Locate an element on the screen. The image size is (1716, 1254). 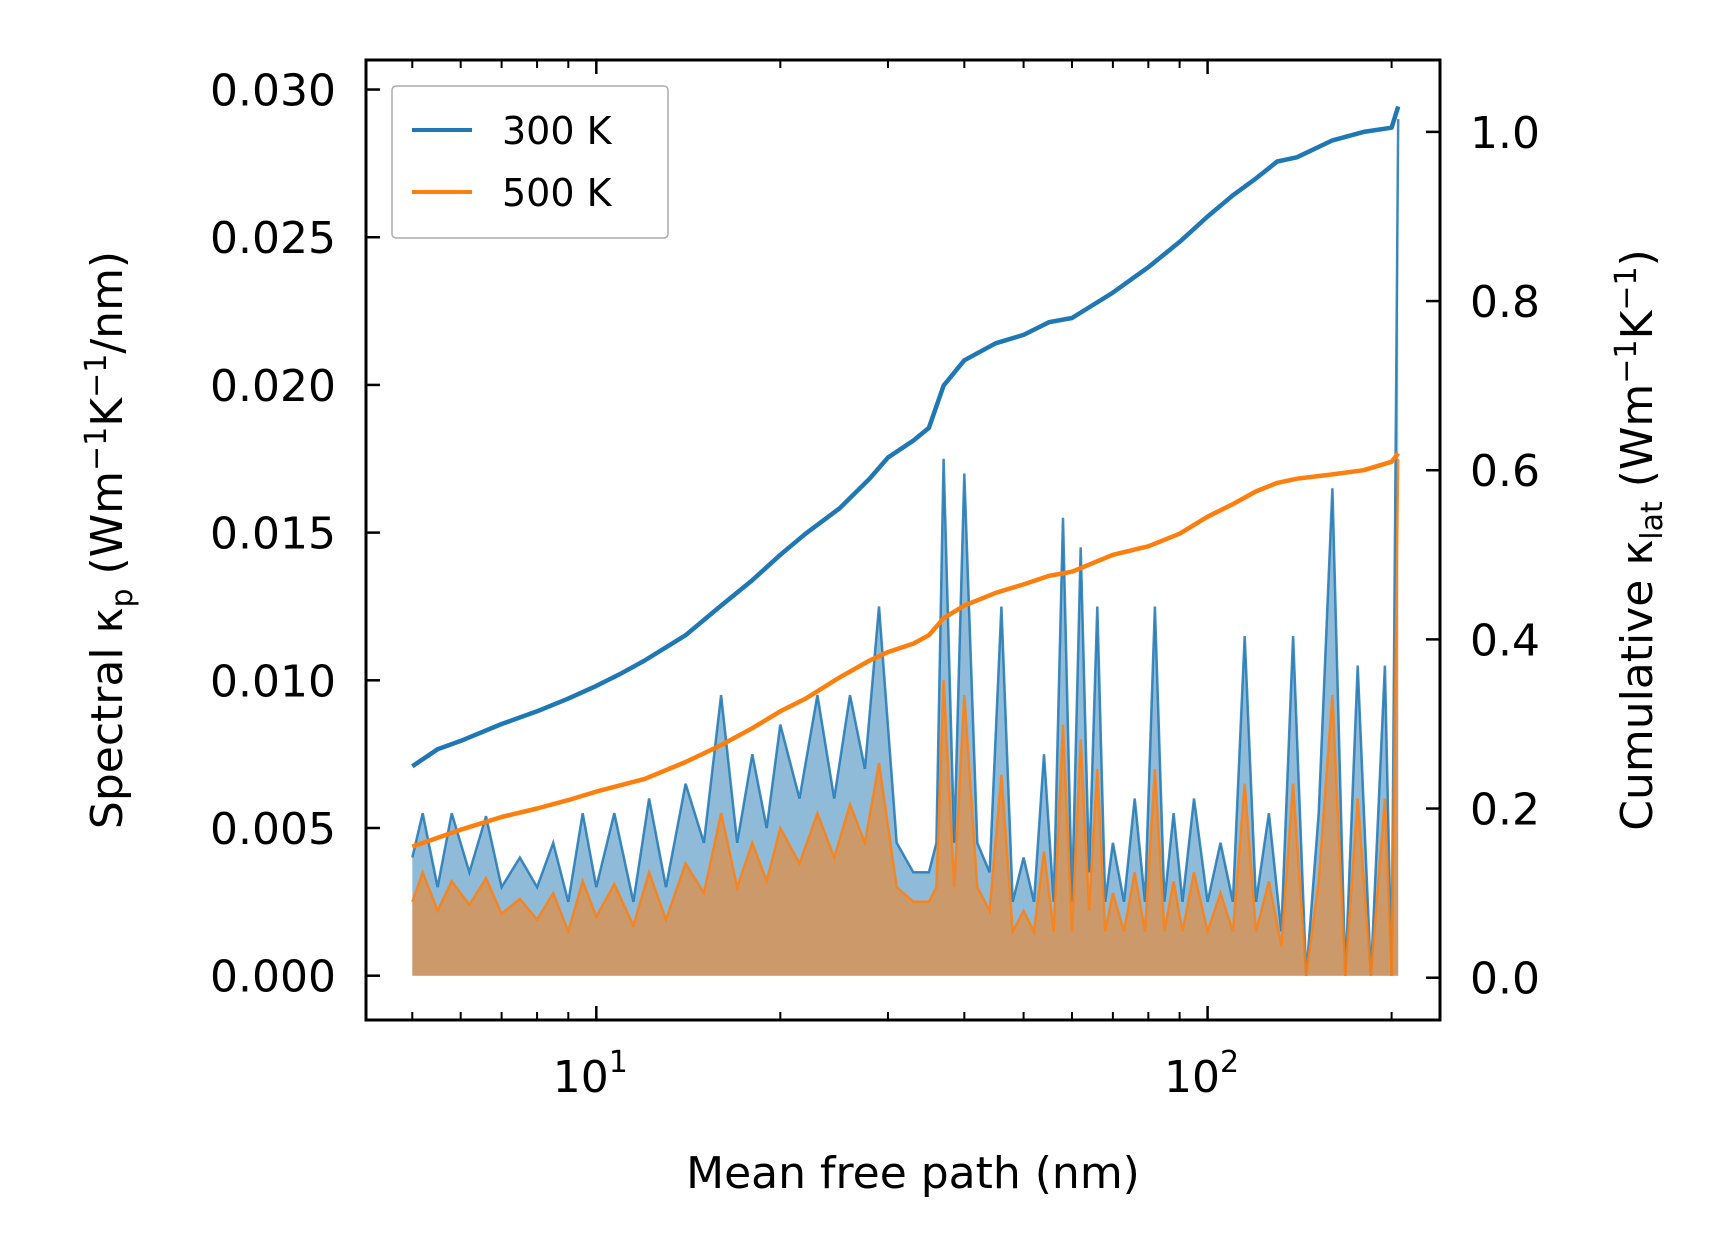
y-left-label-end: /nm) is located at coordinates (107, 302).